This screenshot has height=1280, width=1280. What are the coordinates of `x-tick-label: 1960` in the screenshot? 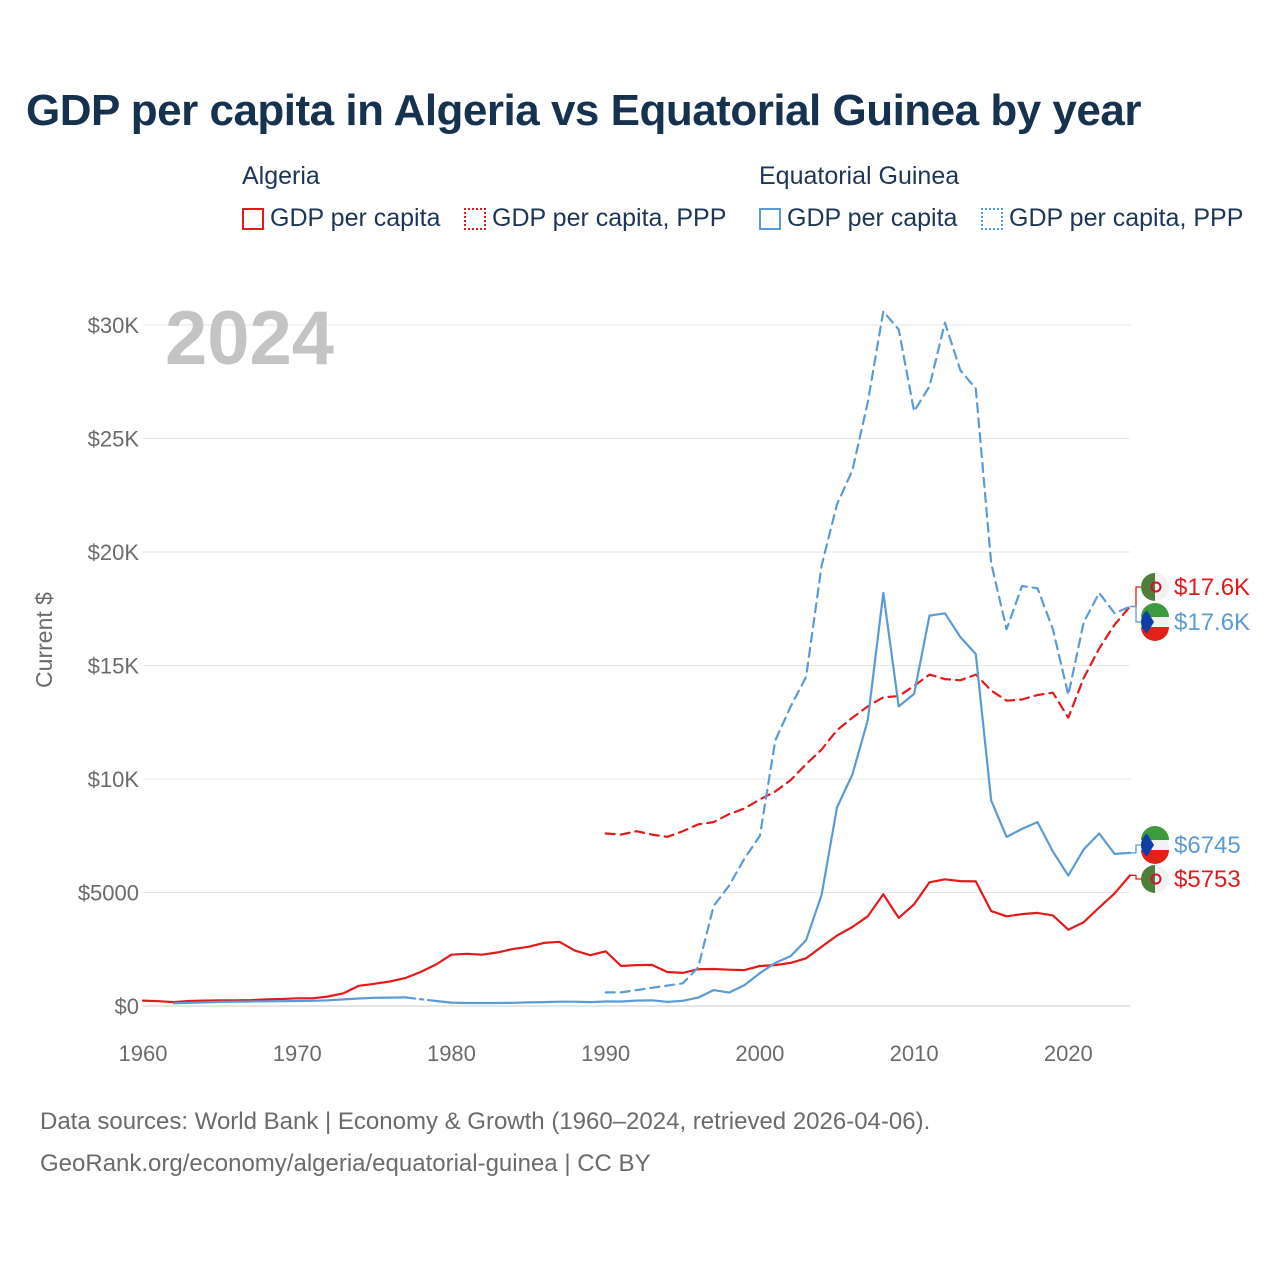 It's located at (143, 1053).